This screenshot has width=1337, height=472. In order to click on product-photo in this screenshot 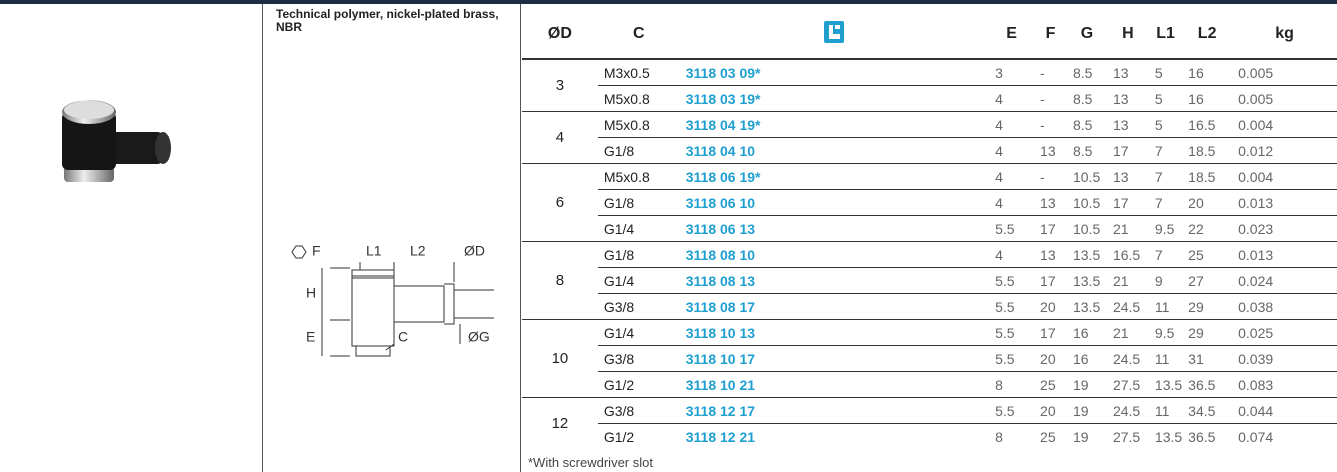, I will do `click(116, 141)`.